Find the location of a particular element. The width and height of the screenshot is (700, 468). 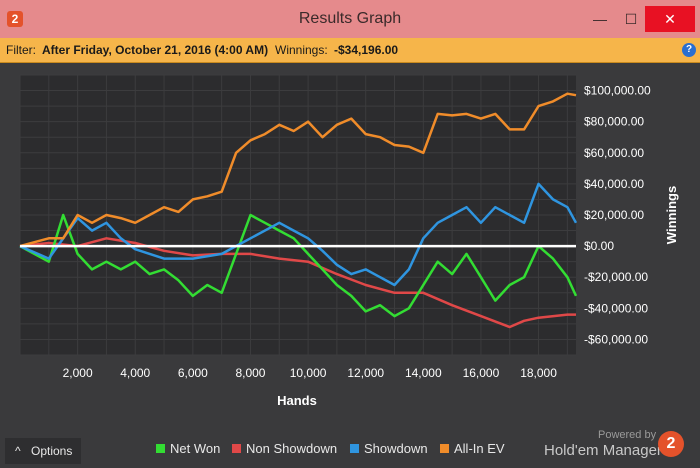

maximize-button: ☐ is located at coordinates (631, 19).